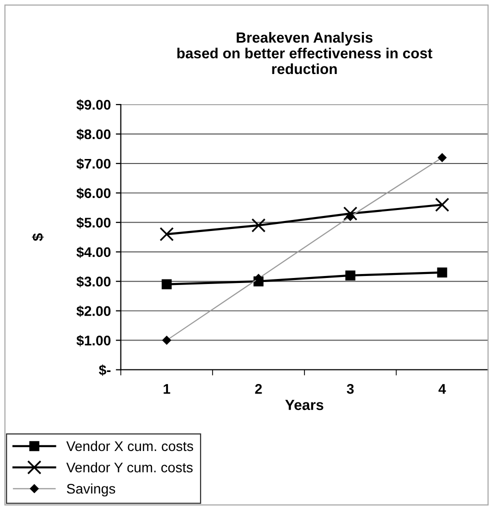 The image size is (493, 510). I want to click on y-tick-label: $3.00, so click(93, 282).